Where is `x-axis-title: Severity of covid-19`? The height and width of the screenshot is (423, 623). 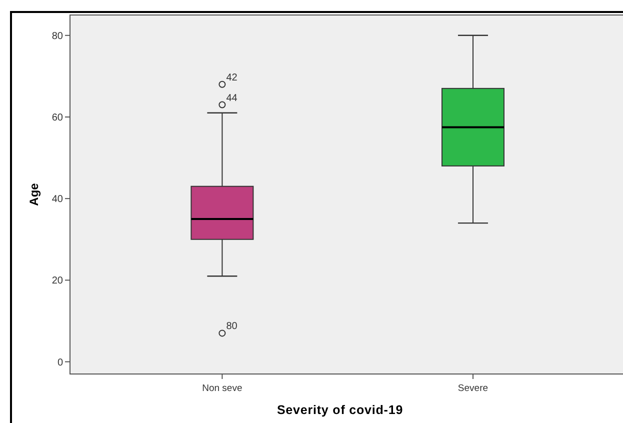
x-axis-title: Severity of covid-19 is located at coordinates (340, 410).